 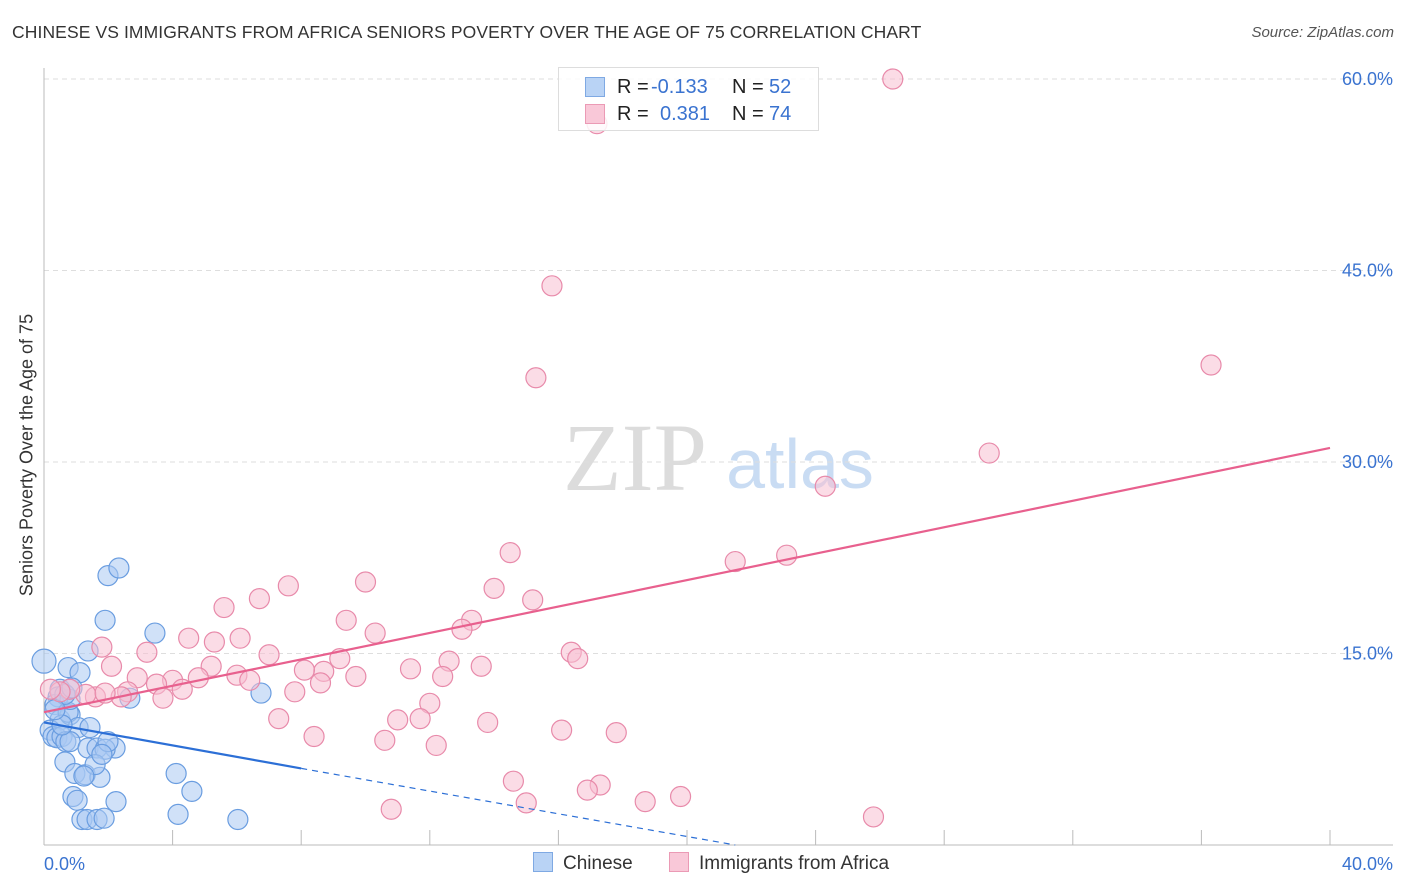 What do you see at coordinates (1367, 654) in the screenshot?
I see `y-tick-label: 15.0%` at bounding box center [1367, 654].